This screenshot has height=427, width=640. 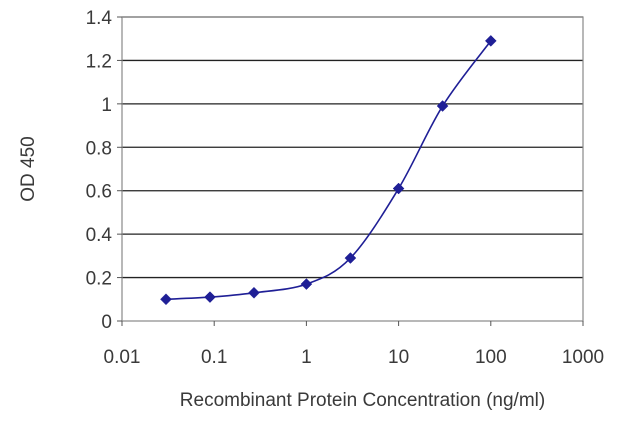 I want to click on x-tick-label: 1000, so click(x=583, y=357).